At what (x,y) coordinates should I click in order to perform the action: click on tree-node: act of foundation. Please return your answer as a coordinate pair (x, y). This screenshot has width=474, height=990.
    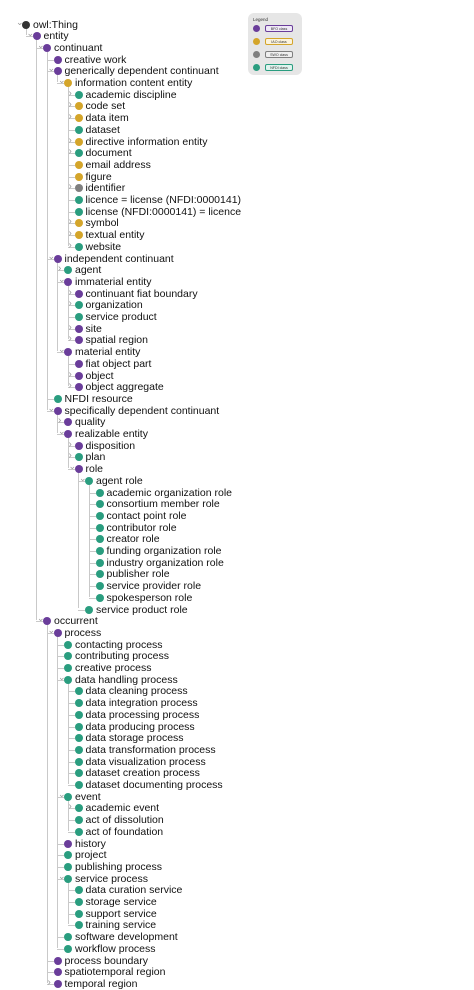
    Looking at the image, I should click on (118, 832).